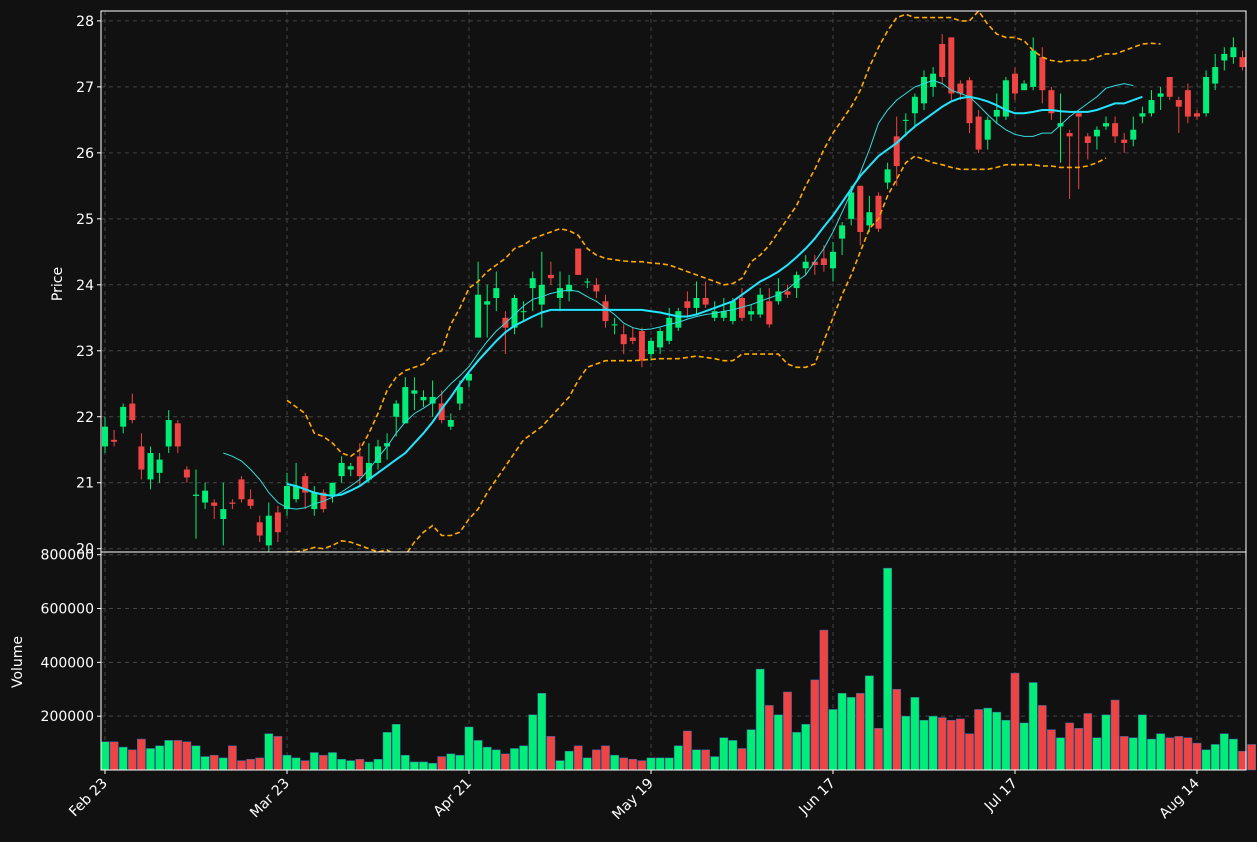 Image resolution: width=1257 pixels, height=842 pixels. Describe the element at coordinates (67, 610) in the screenshot. I see `volume-tick-label: 600000` at that location.